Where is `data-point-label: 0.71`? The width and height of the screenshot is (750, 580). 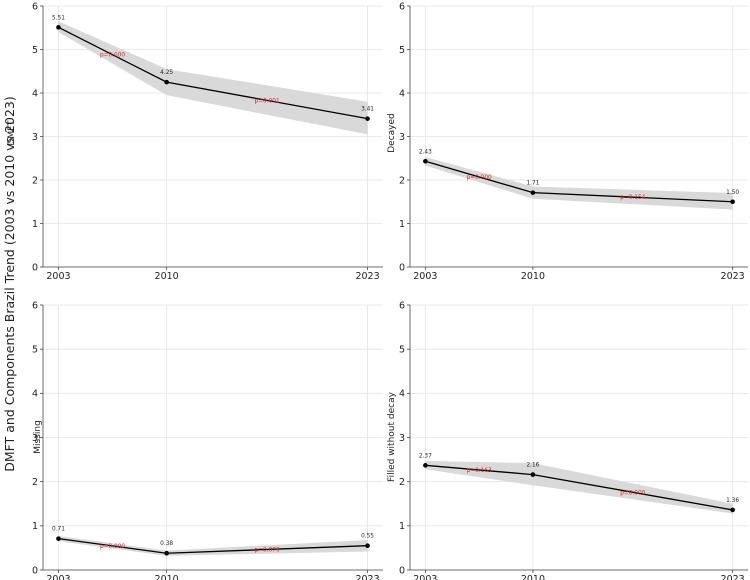
data-point-label: 0.71 is located at coordinates (58, 530).